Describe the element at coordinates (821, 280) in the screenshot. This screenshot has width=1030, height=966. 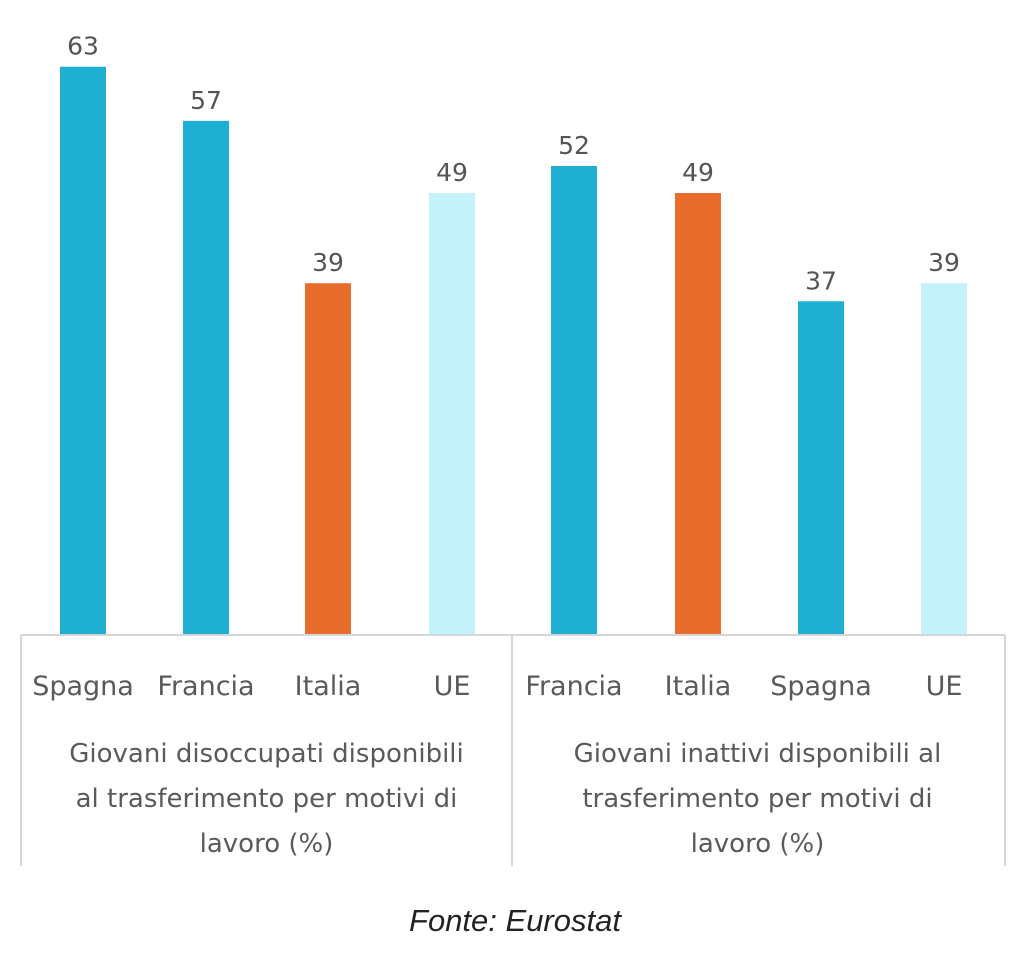
I see `data-label: 37` at that location.